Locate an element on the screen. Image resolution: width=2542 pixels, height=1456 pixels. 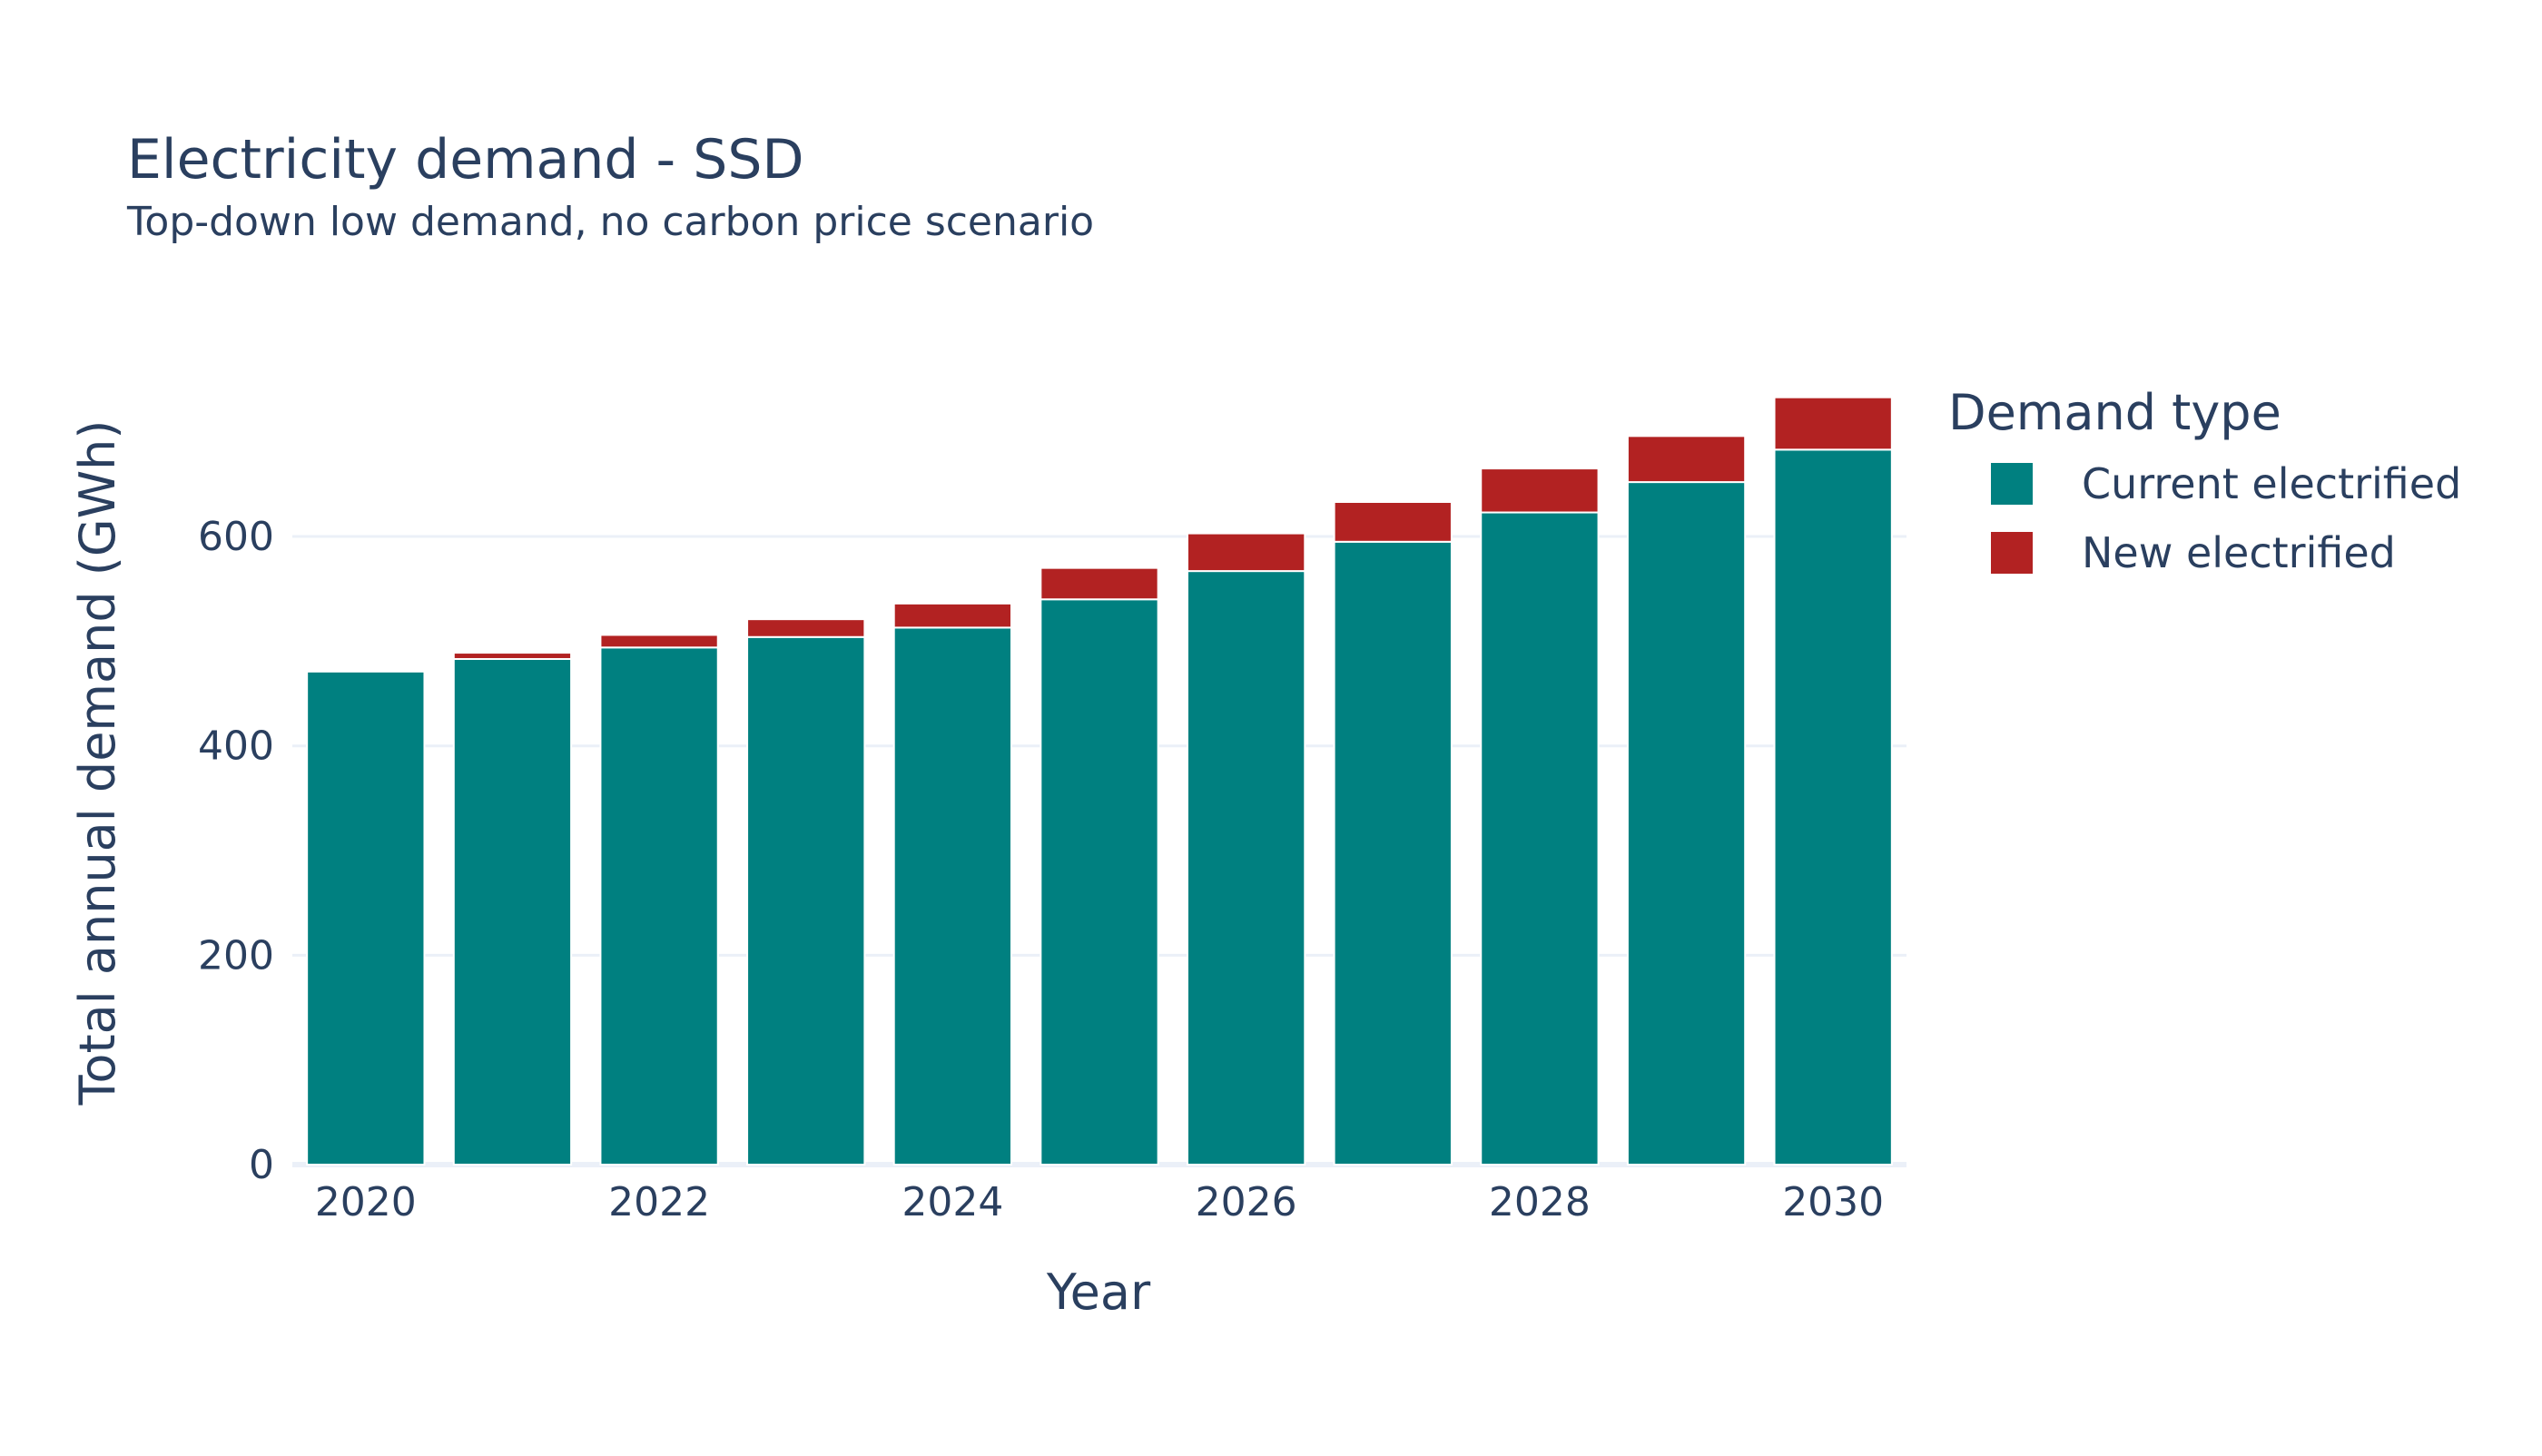
legend-label: New electrified is located at coordinates (2239, 552).